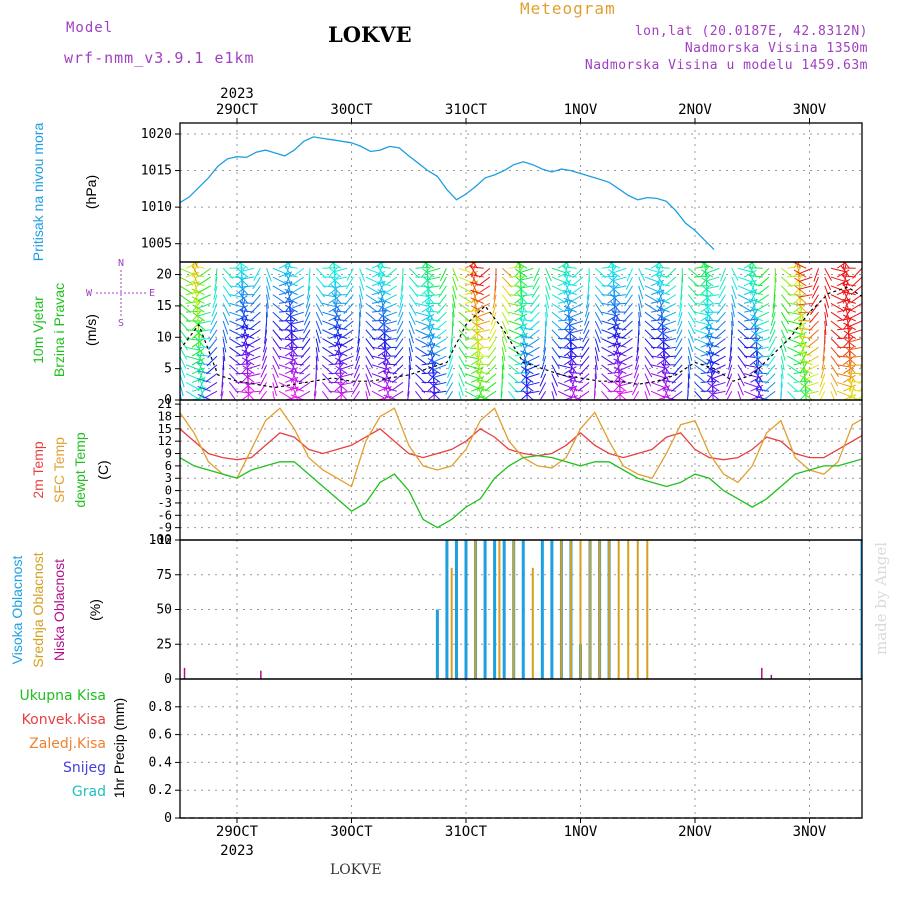 Image resolution: width=900 pixels, height=900 pixels. Describe the element at coordinates (523, 609) in the screenshot. I see `cloud-high-bar` at that location.